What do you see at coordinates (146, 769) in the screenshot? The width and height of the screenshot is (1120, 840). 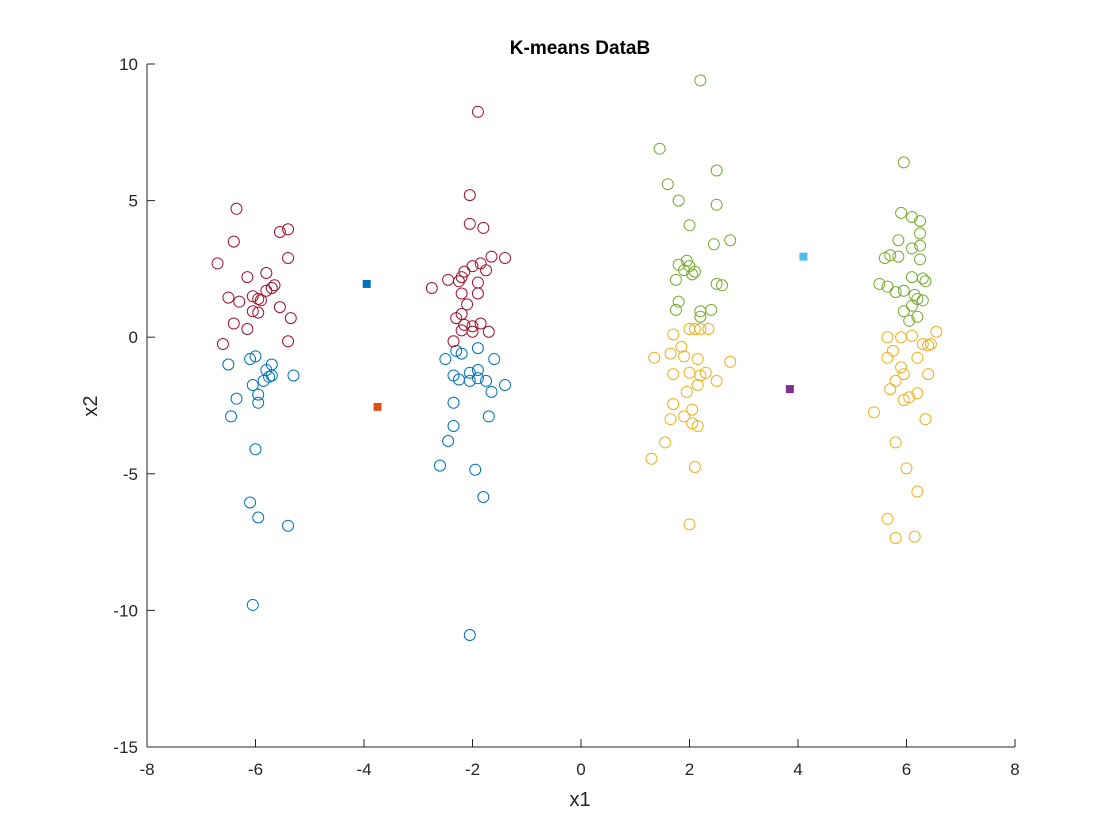 I see `x-tick-label: -8` at bounding box center [146, 769].